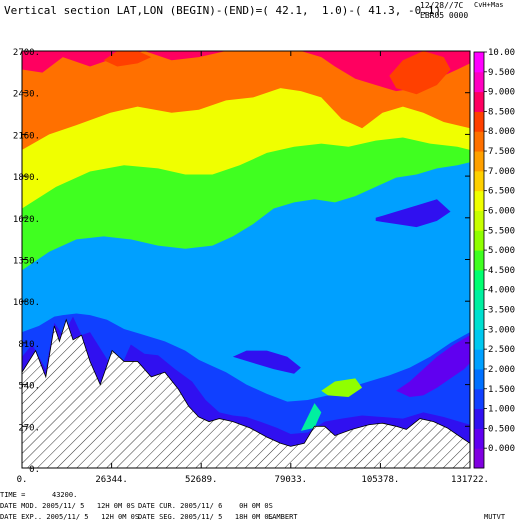  I want to click on colorbar-label: 6.500, so click(501, 192).